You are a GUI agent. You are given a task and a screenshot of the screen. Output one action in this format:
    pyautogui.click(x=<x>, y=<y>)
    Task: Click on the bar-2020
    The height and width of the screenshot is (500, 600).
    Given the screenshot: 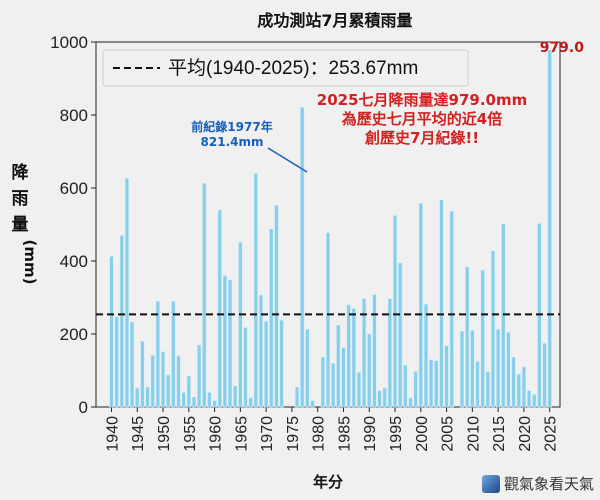 What is the action you would take?
    pyautogui.click(x=524, y=387)
    